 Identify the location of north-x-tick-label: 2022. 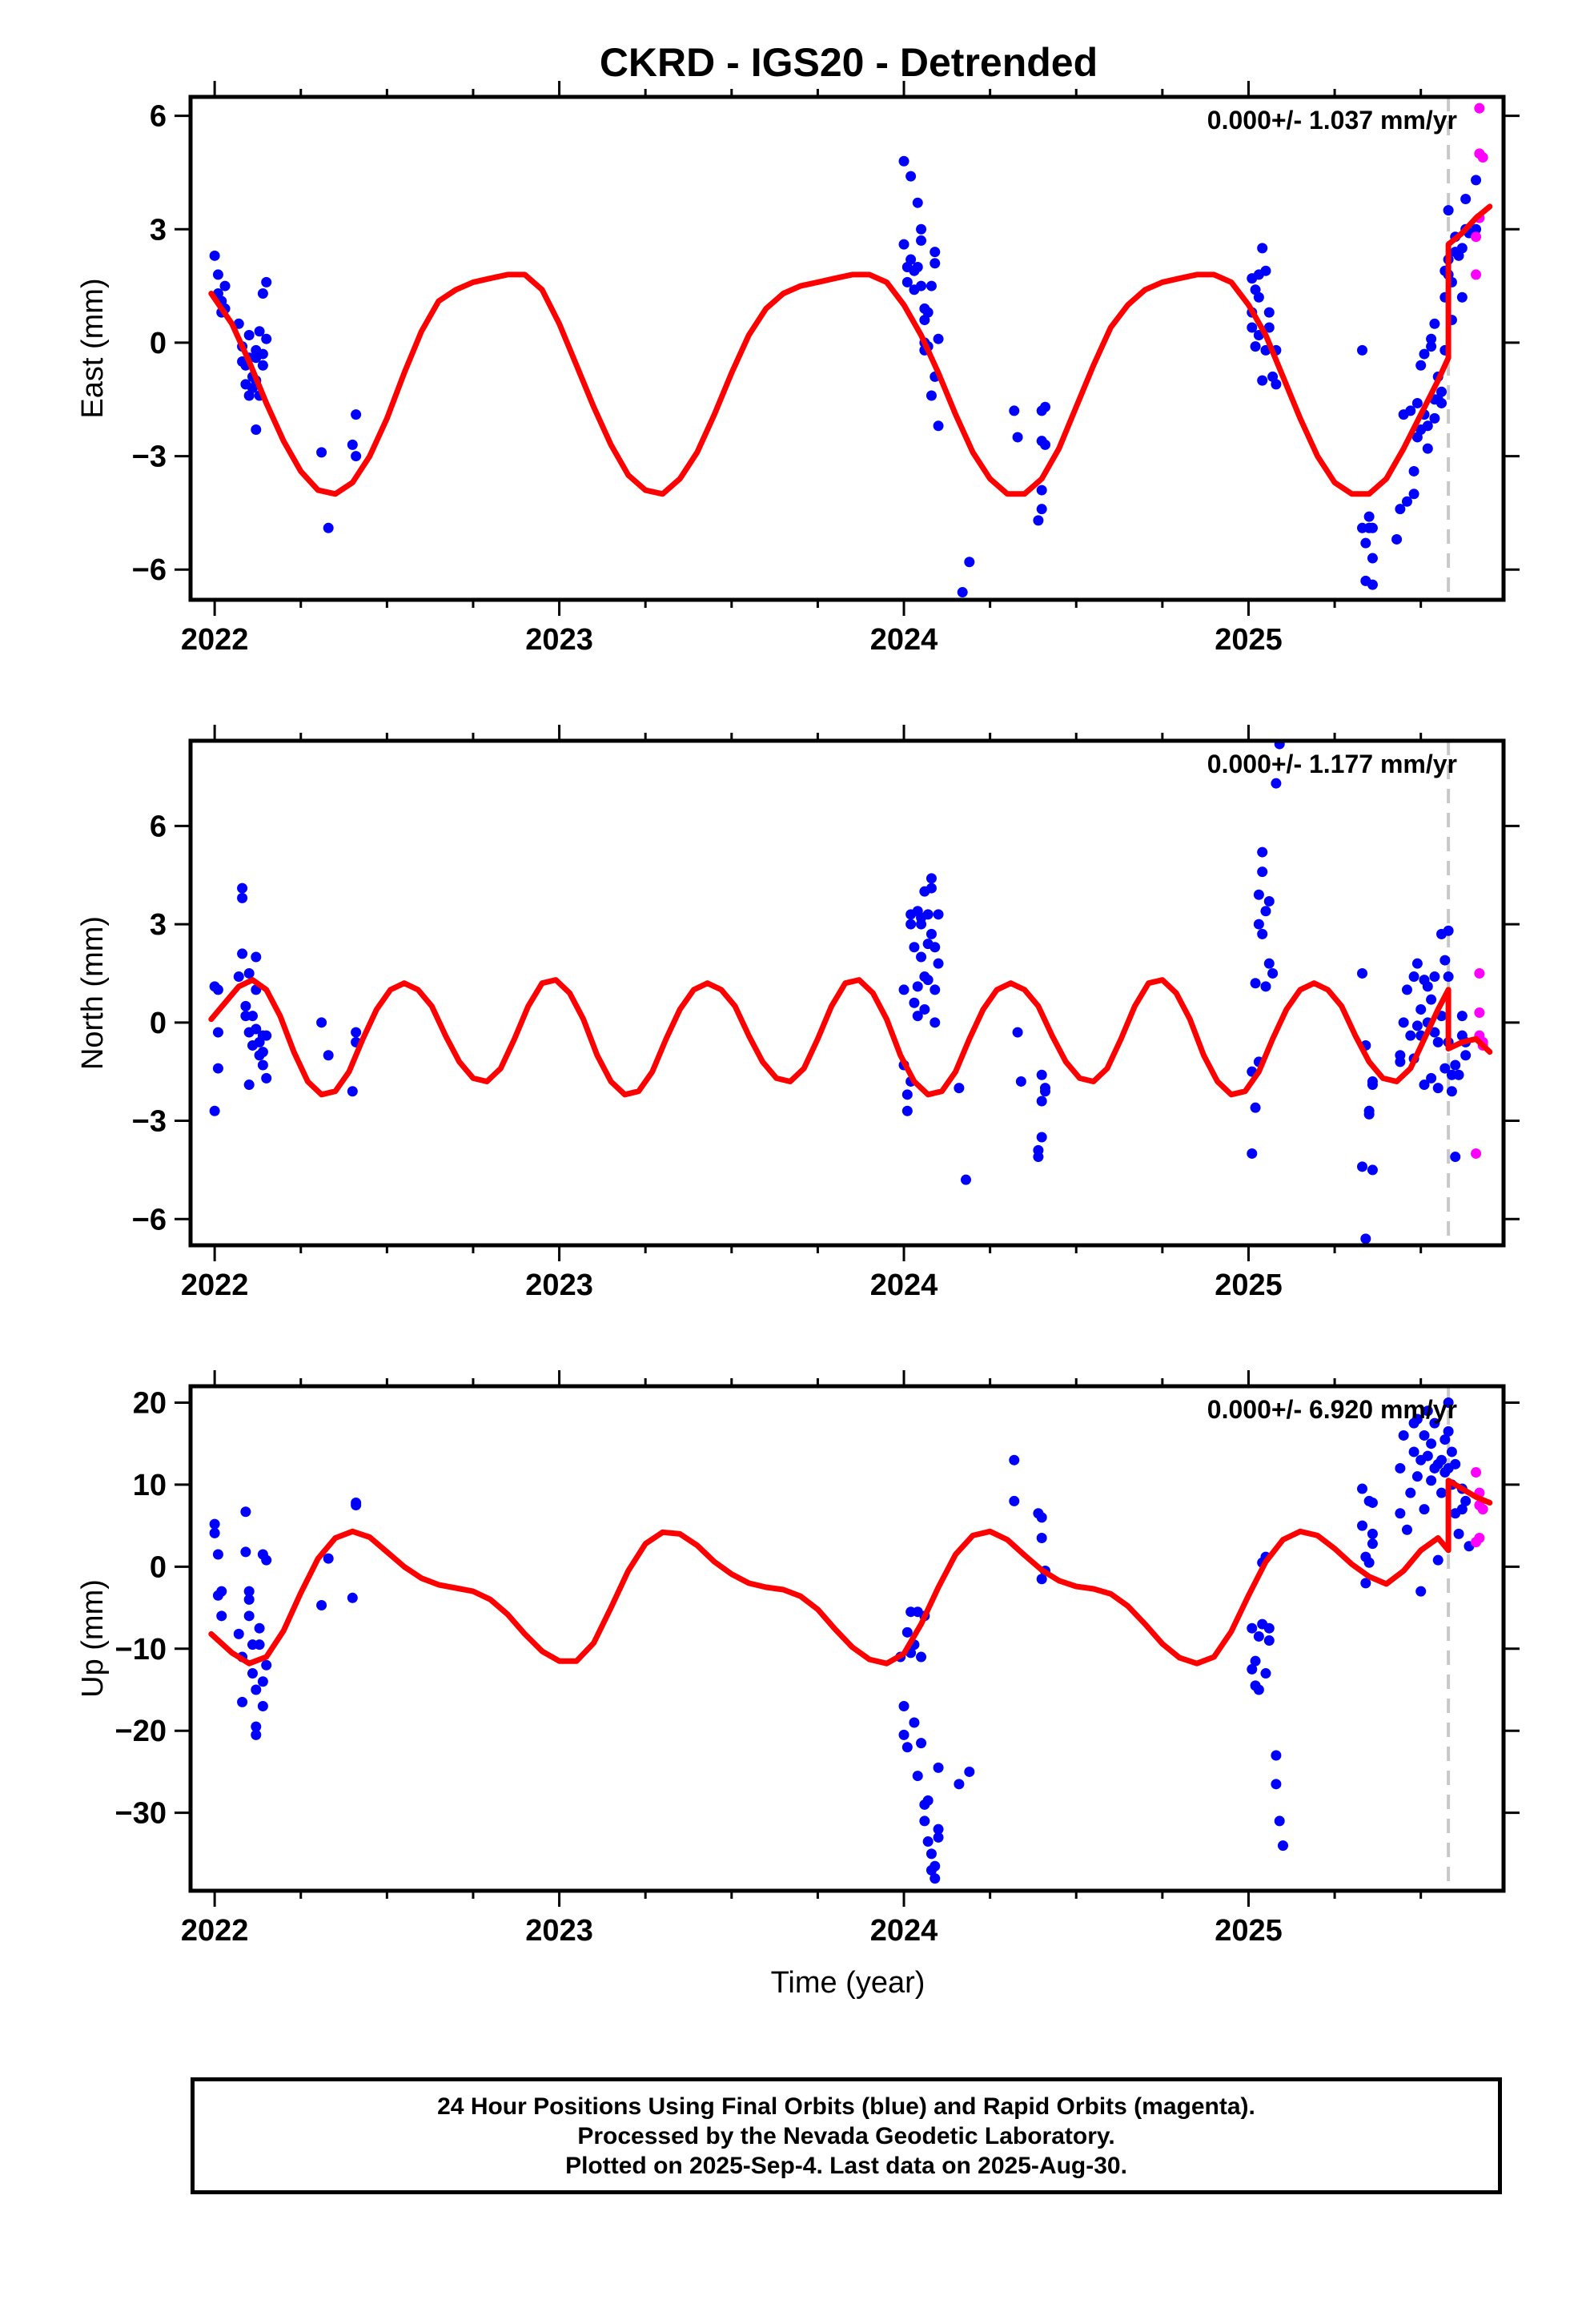
(215, 1285).